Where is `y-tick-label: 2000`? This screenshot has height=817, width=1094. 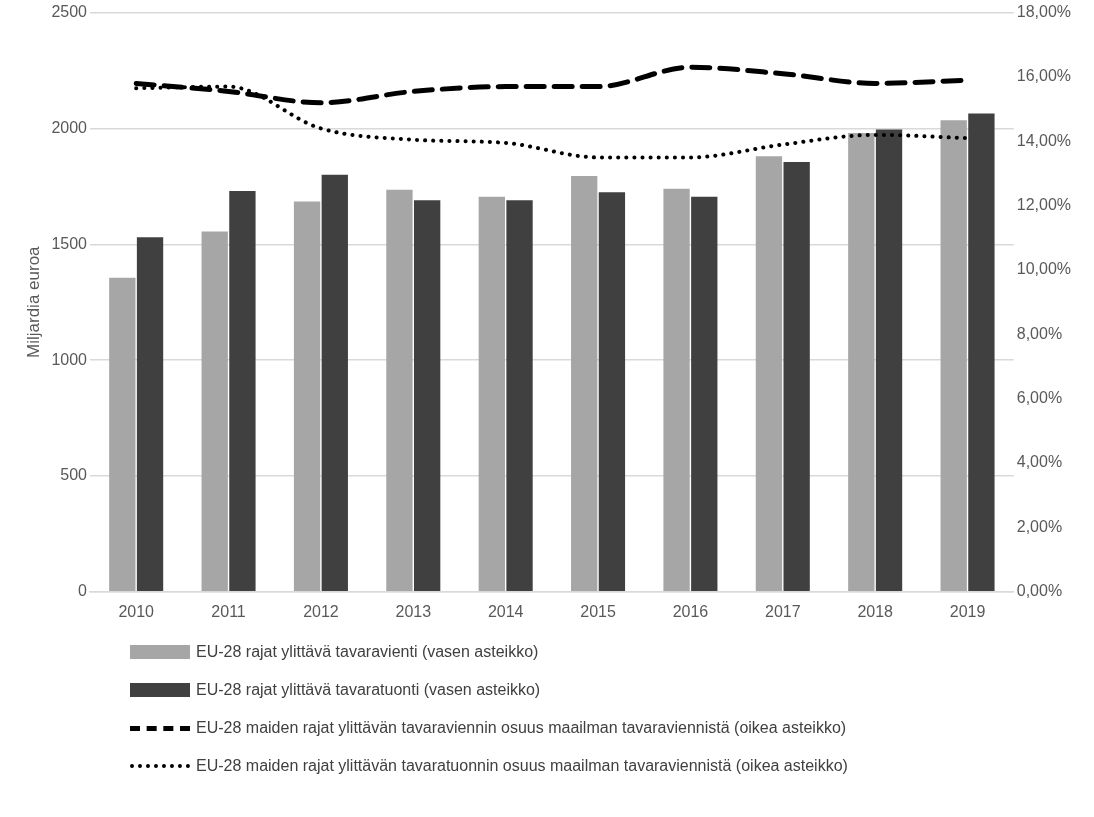 y-tick-label: 2000 is located at coordinates (69, 127).